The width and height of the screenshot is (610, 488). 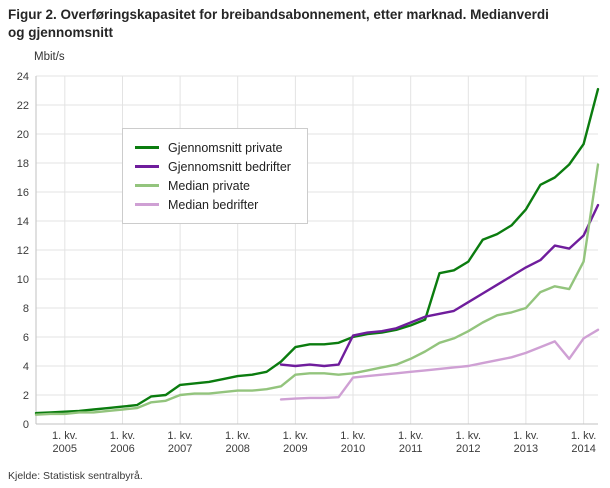 What do you see at coordinates (353, 449) in the screenshot?
I see `x-tick-label-year: 2010` at bounding box center [353, 449].